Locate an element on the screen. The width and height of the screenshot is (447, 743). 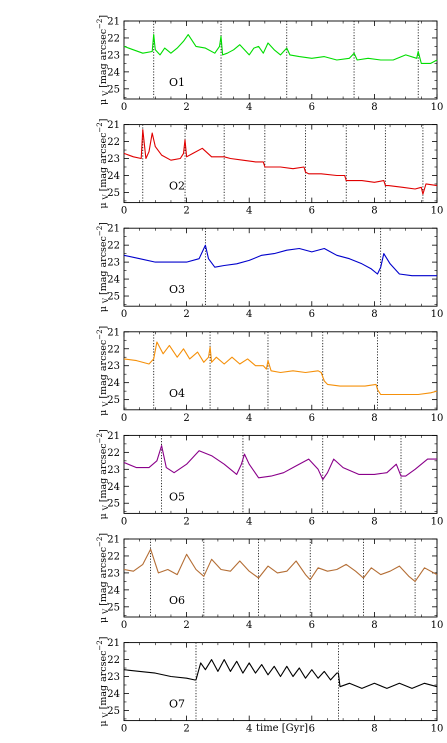
series-line-o1 is located at coordinates (280, 49).